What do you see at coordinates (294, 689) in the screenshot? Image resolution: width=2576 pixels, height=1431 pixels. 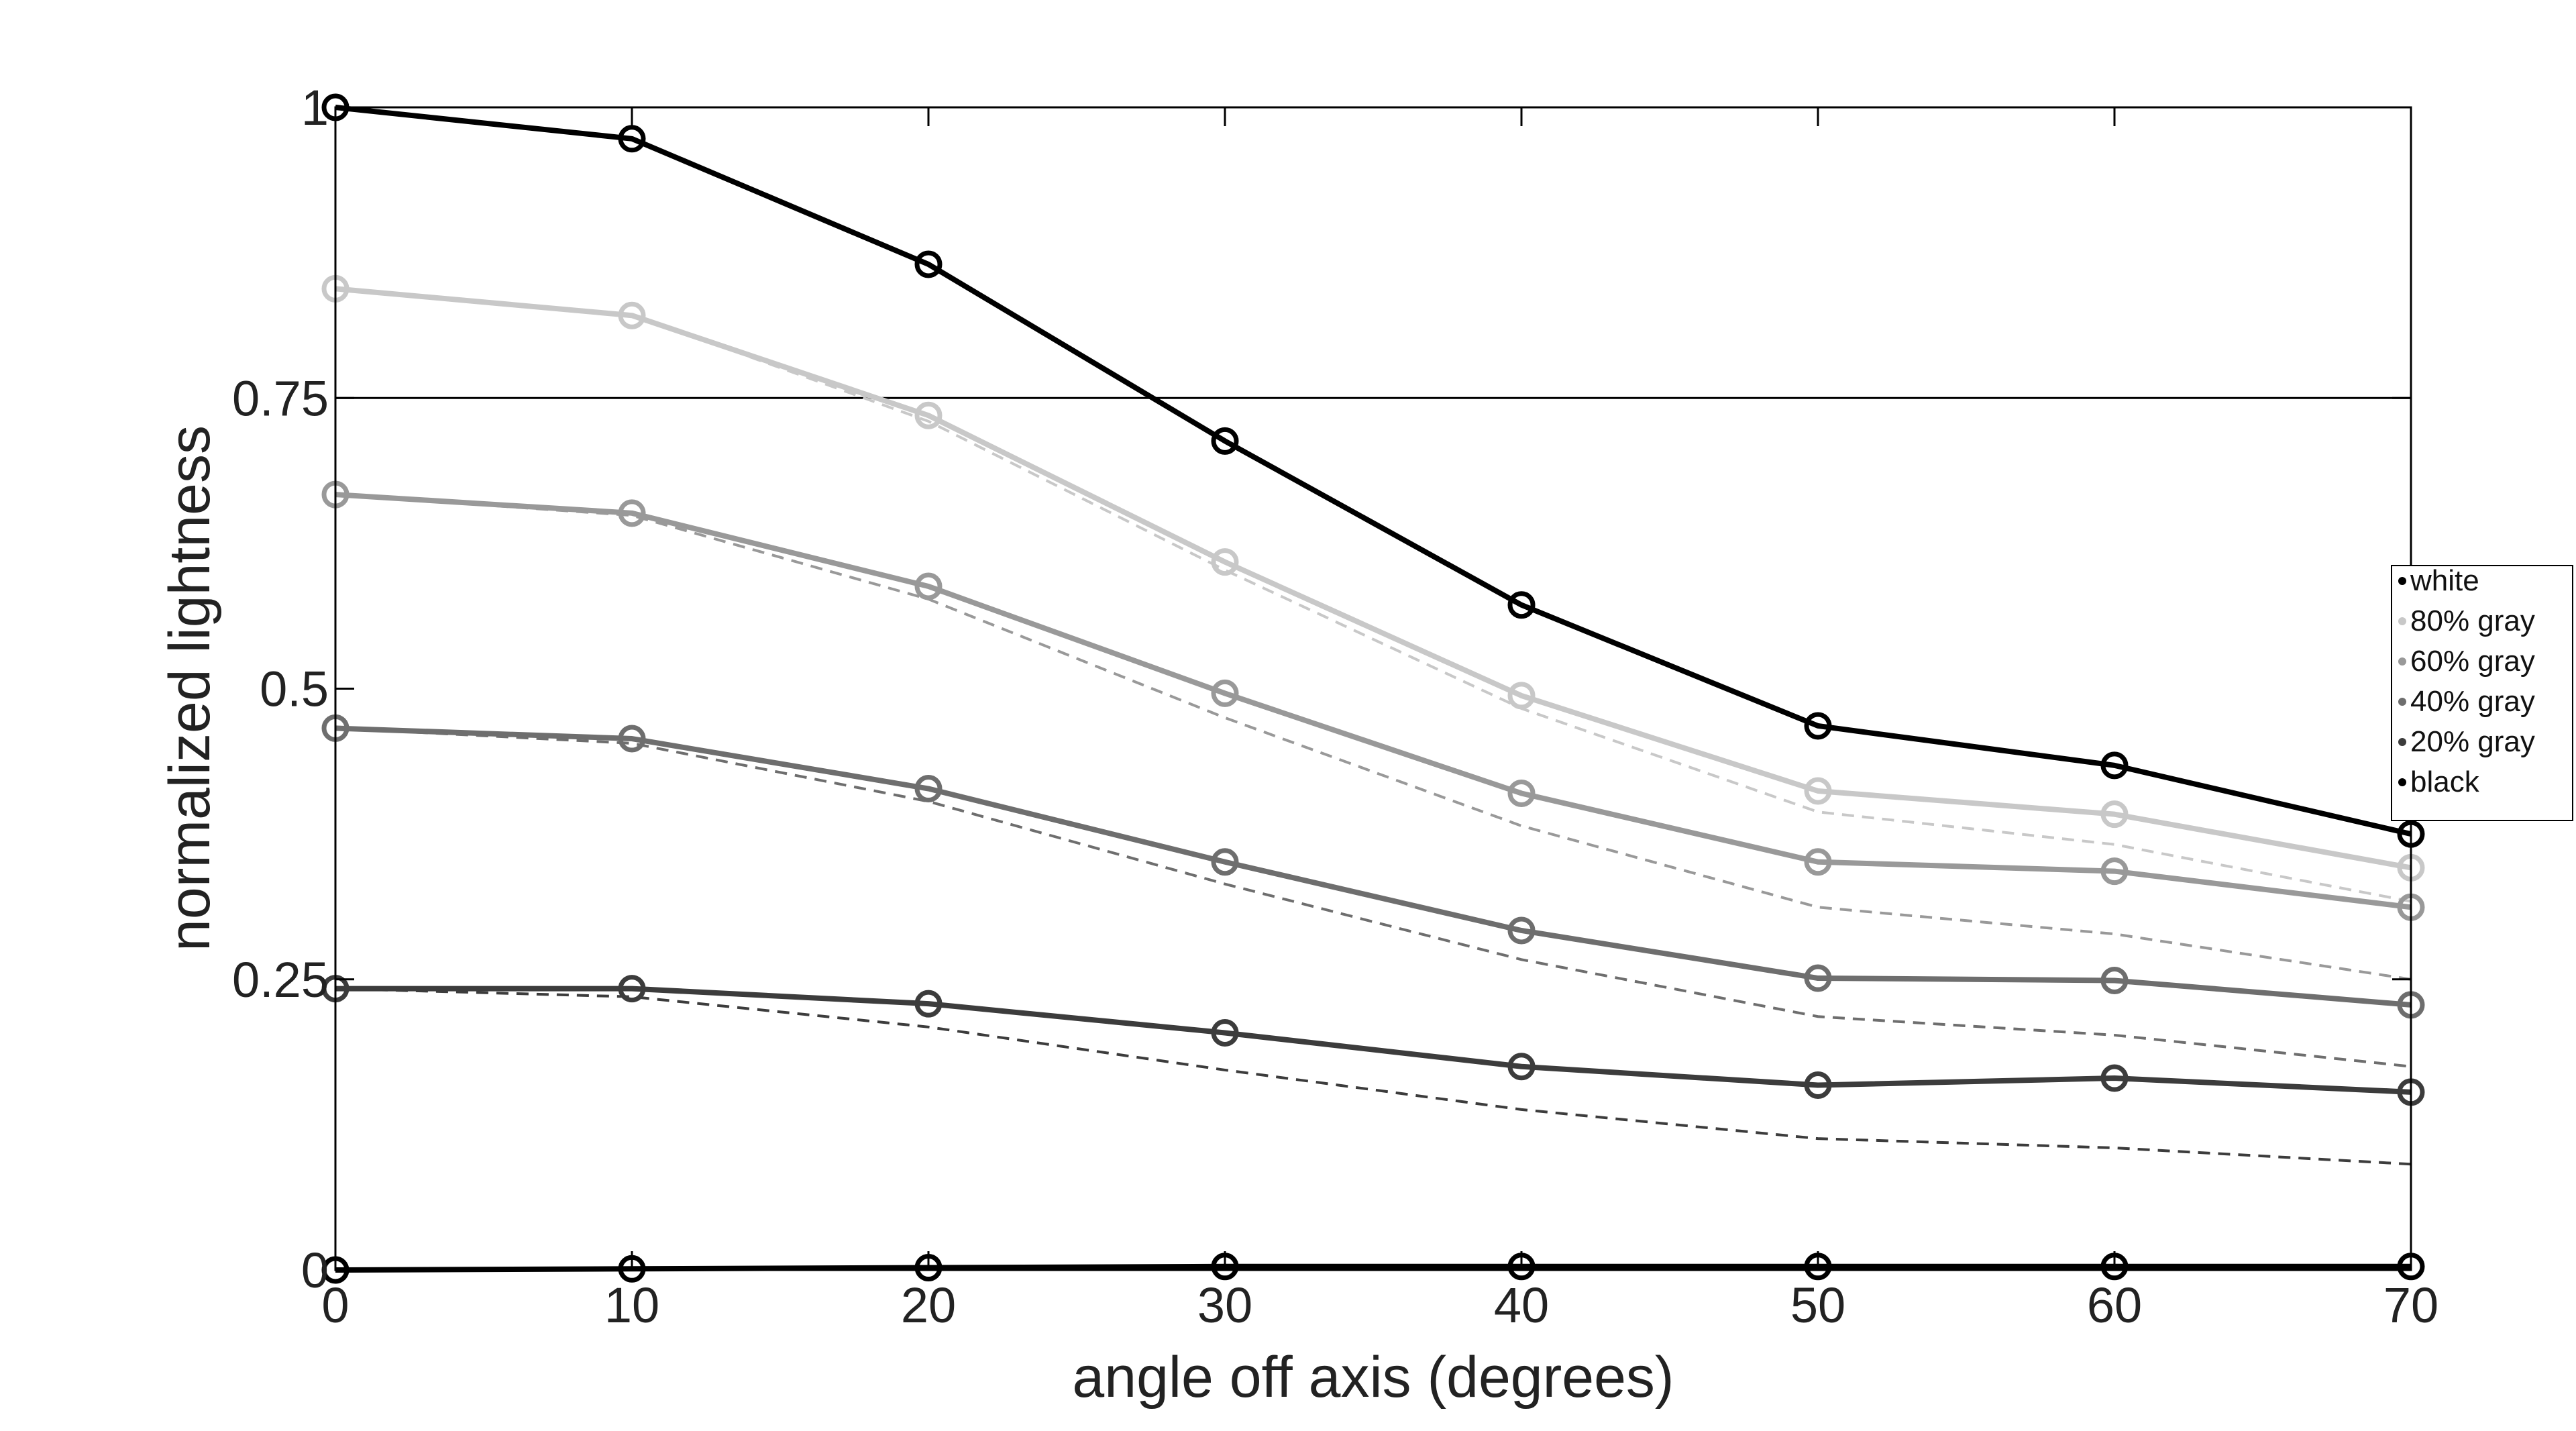 I see `y-tick-label: 0.5` at bounding box center [294, 689].